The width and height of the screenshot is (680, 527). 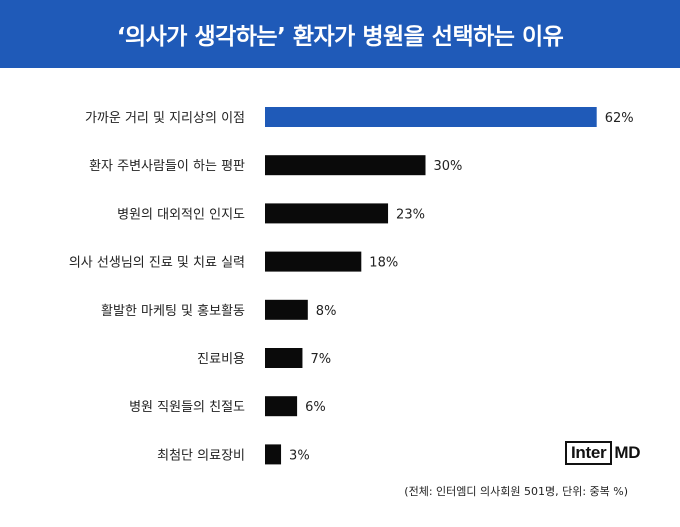 I want to click on chart-header: ‘의사가 생각하는’ 환자가 병원을 선택하는 이유, so click(x=340, y=34).